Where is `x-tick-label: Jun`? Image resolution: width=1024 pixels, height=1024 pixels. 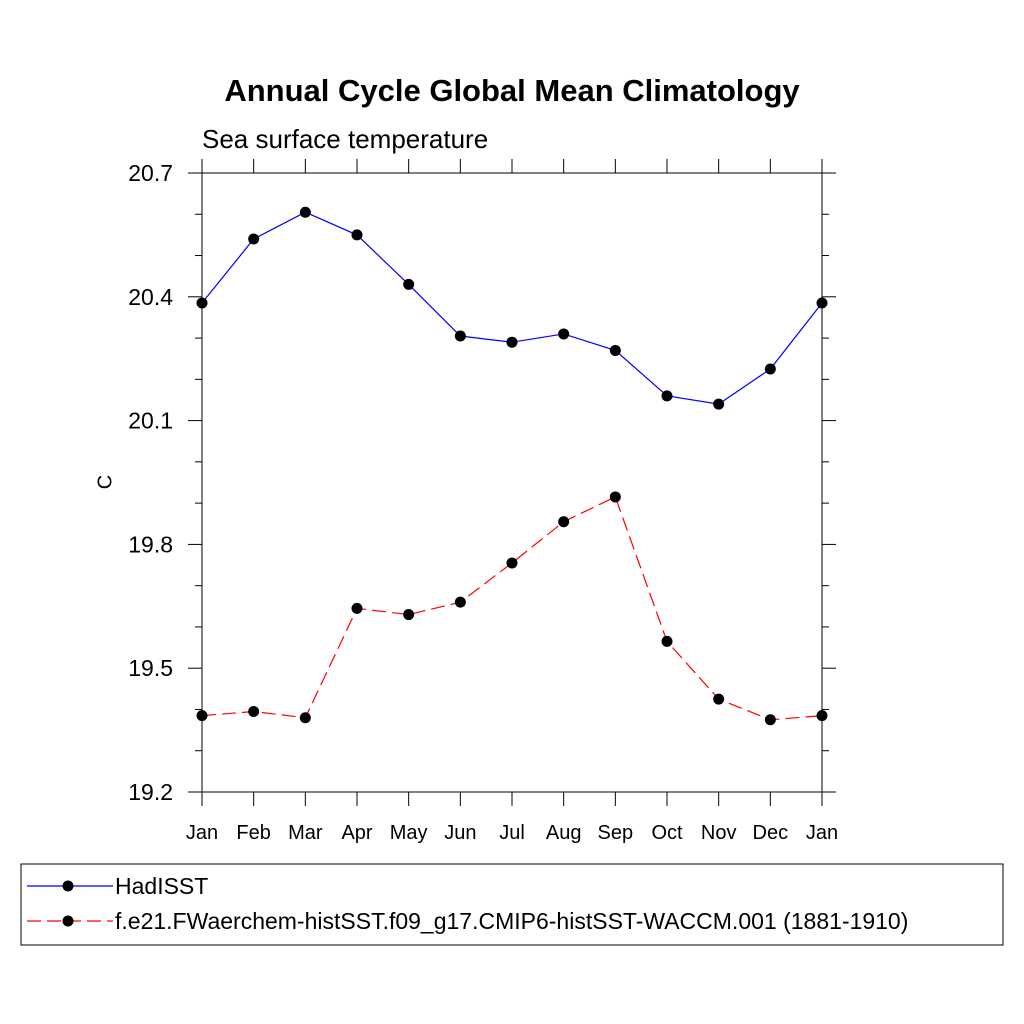 x-tick-label: Jun is located at coordinates (460, 833).